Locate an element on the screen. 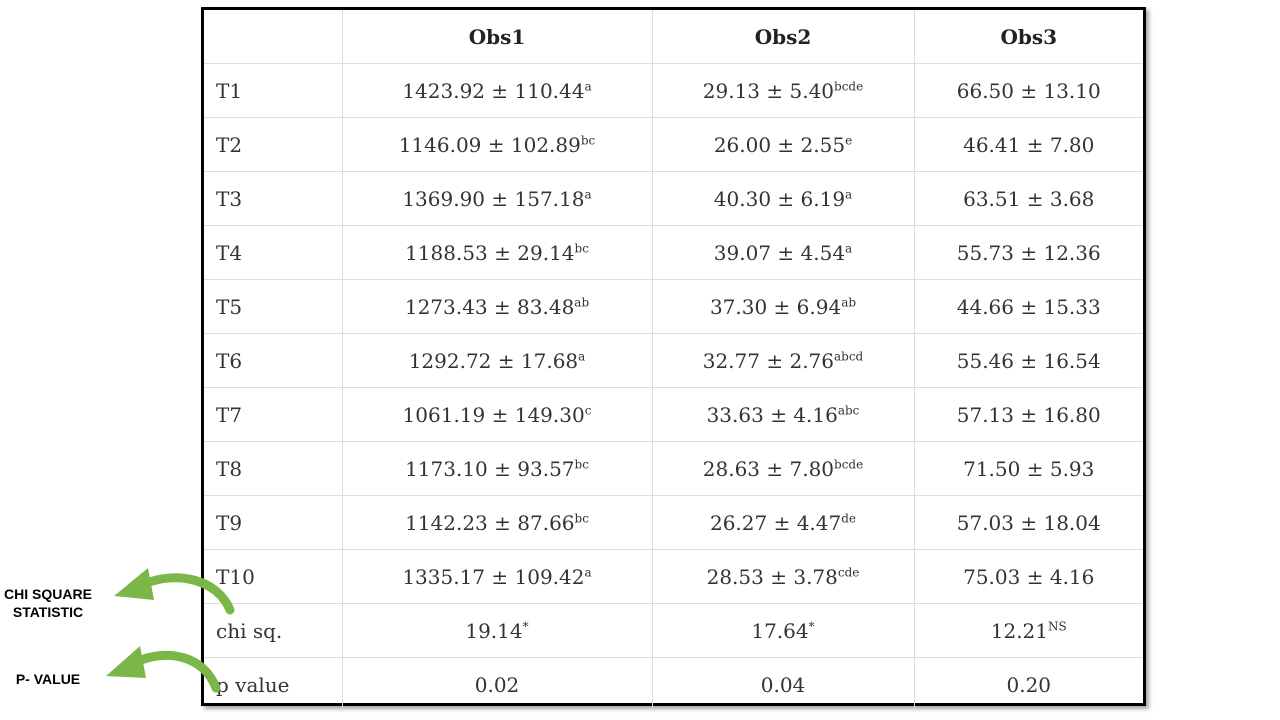 The height and width of the screenshot is (720, 1280). table-row: p value 0.02 0.04 0.20 is located at coordinates (673, 684).